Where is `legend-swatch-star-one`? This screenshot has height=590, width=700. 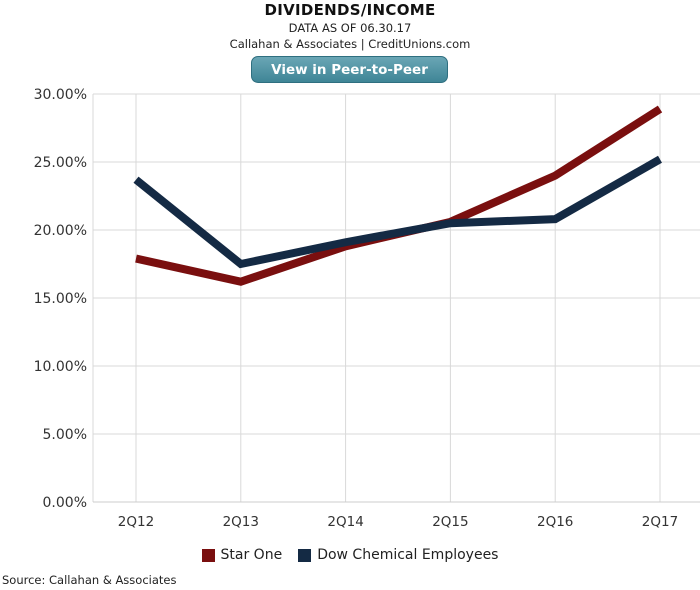
legend-swatch-star-one is located at coordinates (208, 555).